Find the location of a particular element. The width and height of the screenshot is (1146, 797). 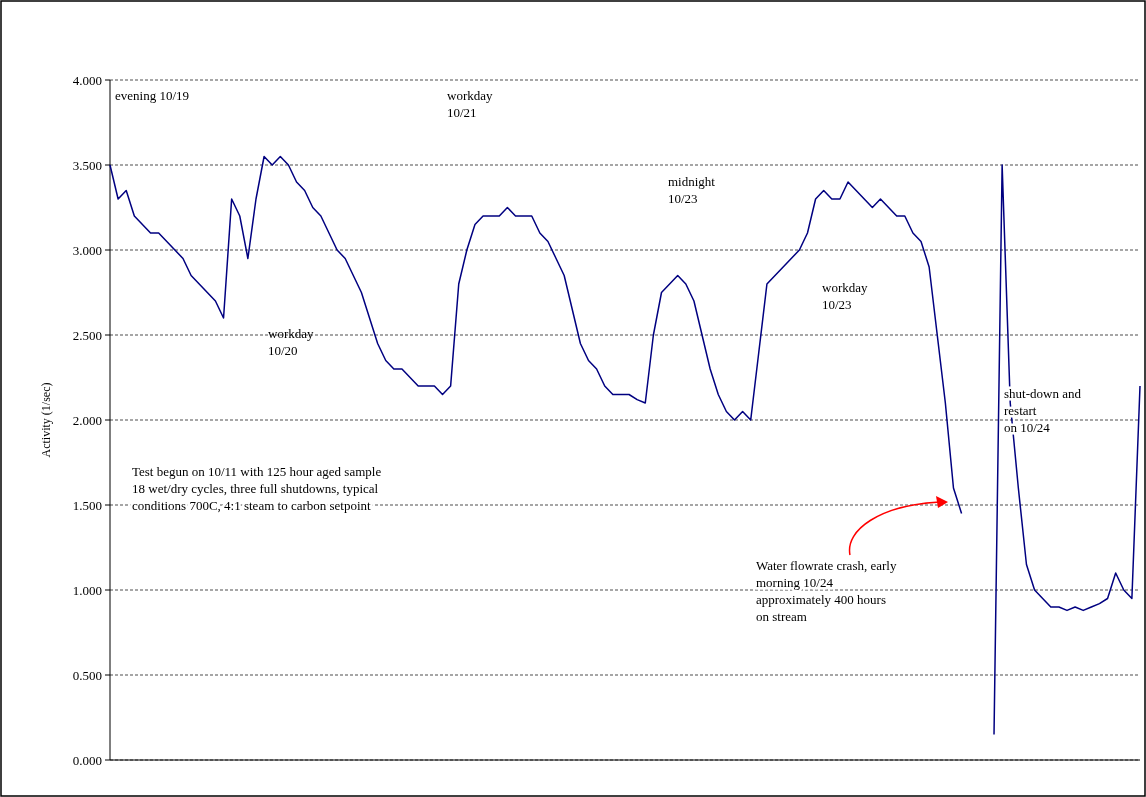

annotation: workday 10/23 is located at coordinates (845, 296).